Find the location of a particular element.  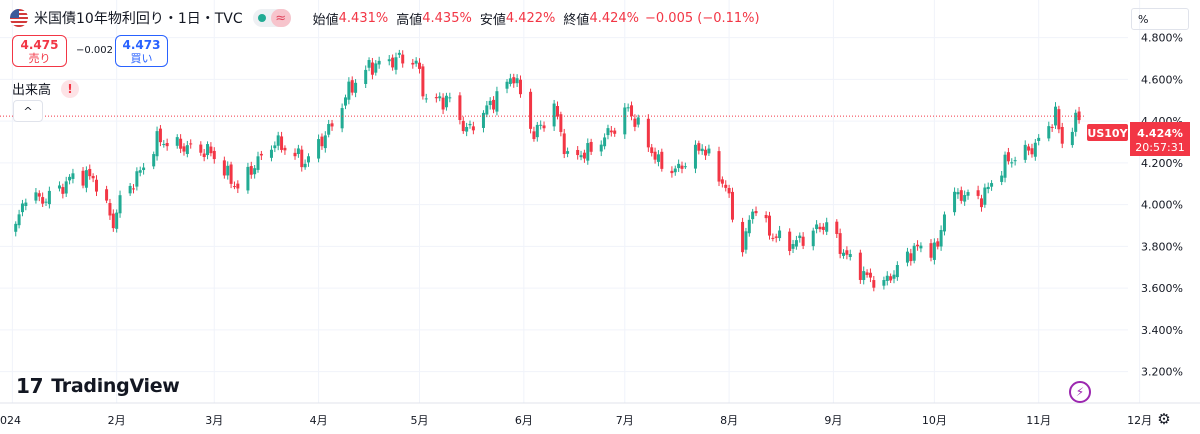

time-axis: 024 2月 3月 4月 5月 6月 7月 8月 9月 10月 11月 12月 is located at coordinates (576, 420).